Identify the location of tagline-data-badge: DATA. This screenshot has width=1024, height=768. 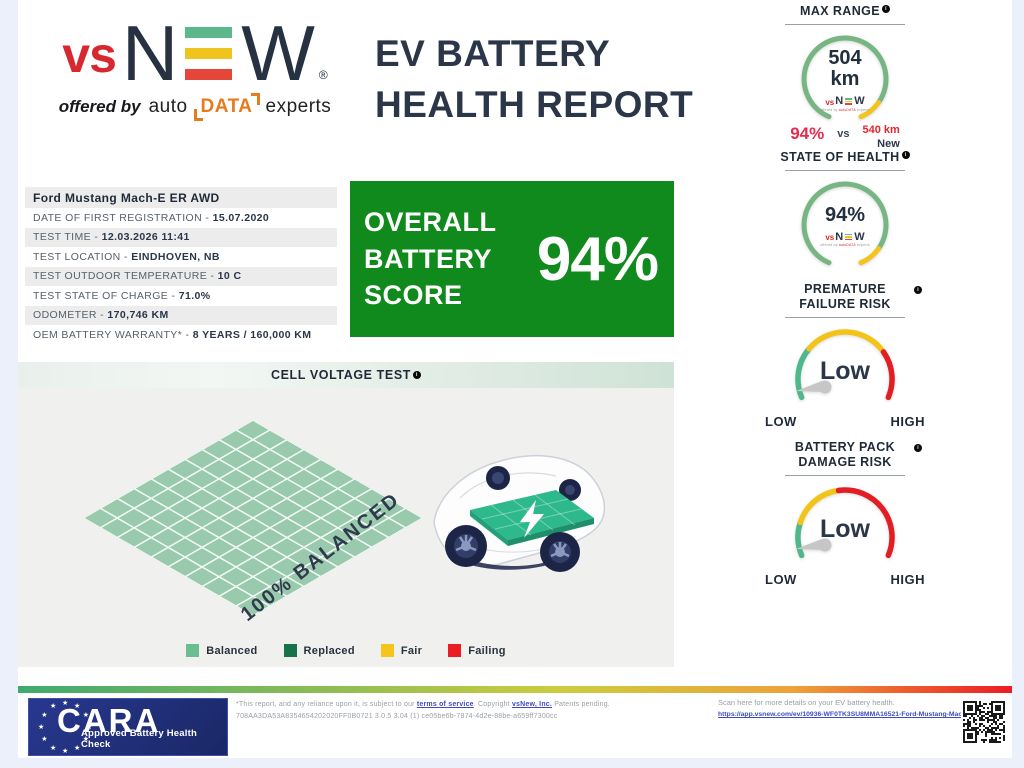
(226, 106).